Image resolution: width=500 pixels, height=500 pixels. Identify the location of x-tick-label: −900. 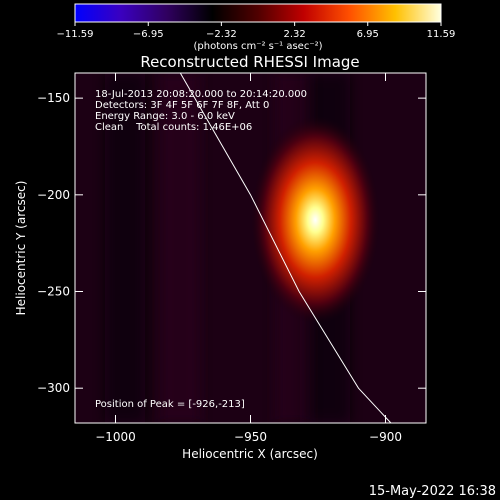
(385, 437).